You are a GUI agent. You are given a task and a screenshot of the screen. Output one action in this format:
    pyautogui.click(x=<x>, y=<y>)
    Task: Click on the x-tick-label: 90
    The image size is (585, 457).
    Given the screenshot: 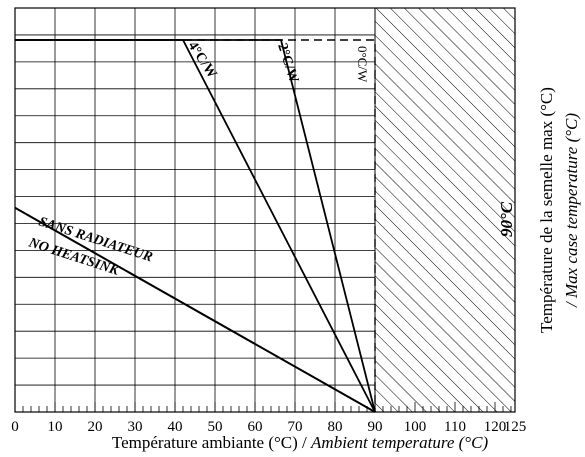 What is the action you would take?
    pyautogui.click(x=375, y=427)
    